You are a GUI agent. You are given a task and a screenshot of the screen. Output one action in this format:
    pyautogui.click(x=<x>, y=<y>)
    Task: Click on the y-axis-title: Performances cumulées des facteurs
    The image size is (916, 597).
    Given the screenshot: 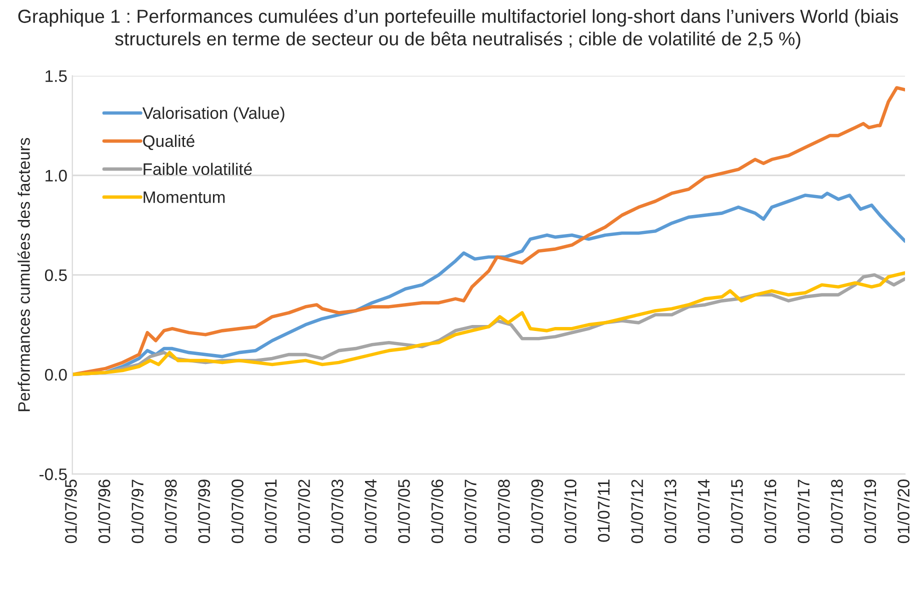 What is the action you would take?
    pyautogui.click(x=24, y=275)
    